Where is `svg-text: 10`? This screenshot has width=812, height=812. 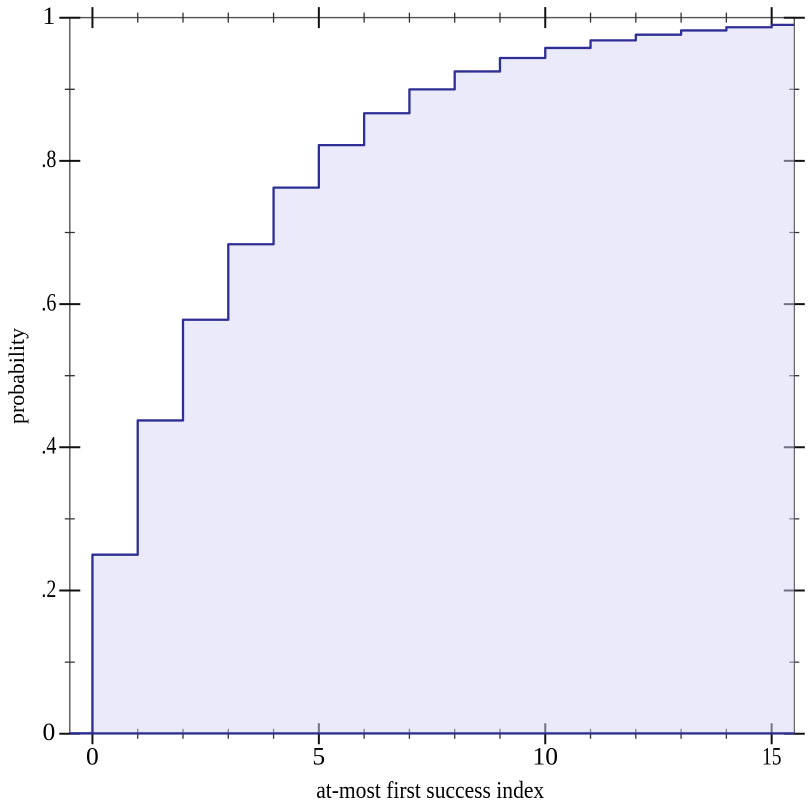
svg-text: 10 is located at coordinates (546, 756).